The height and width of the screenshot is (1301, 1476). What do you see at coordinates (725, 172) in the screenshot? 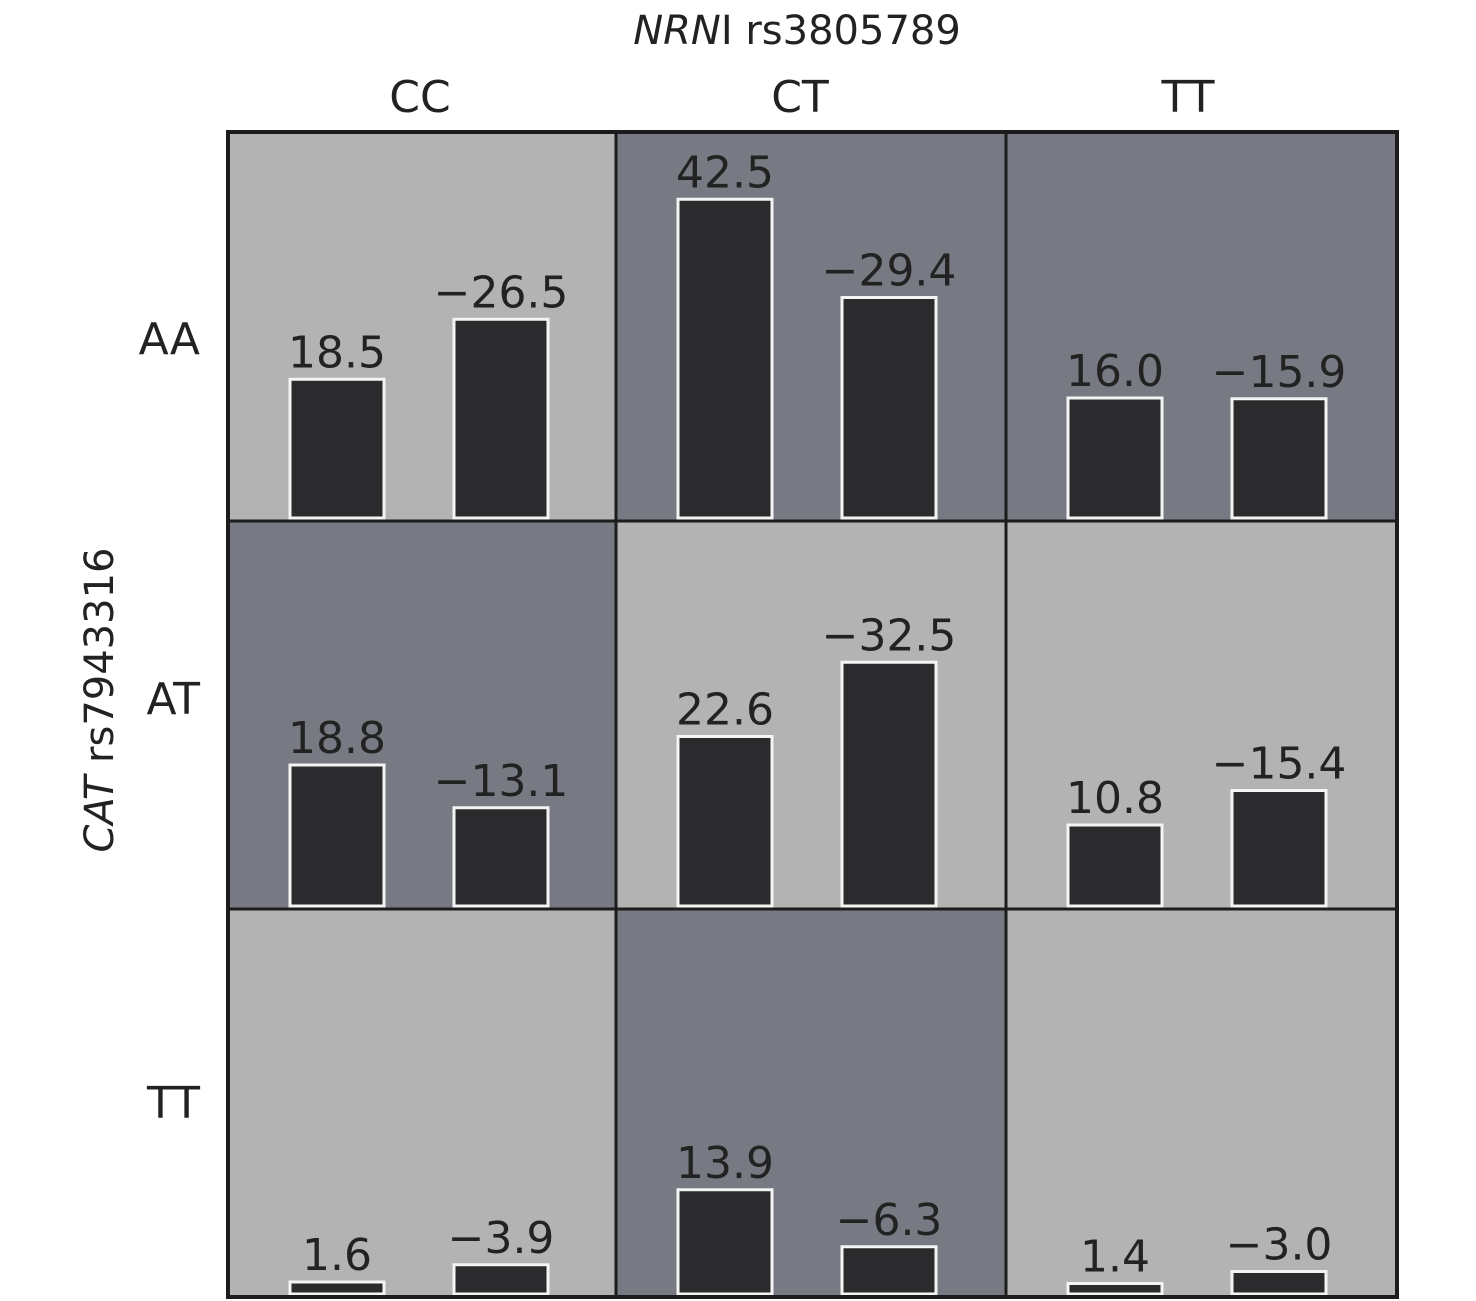
I see `bar-value-label: 42.5` at bounding box center [725, 172].